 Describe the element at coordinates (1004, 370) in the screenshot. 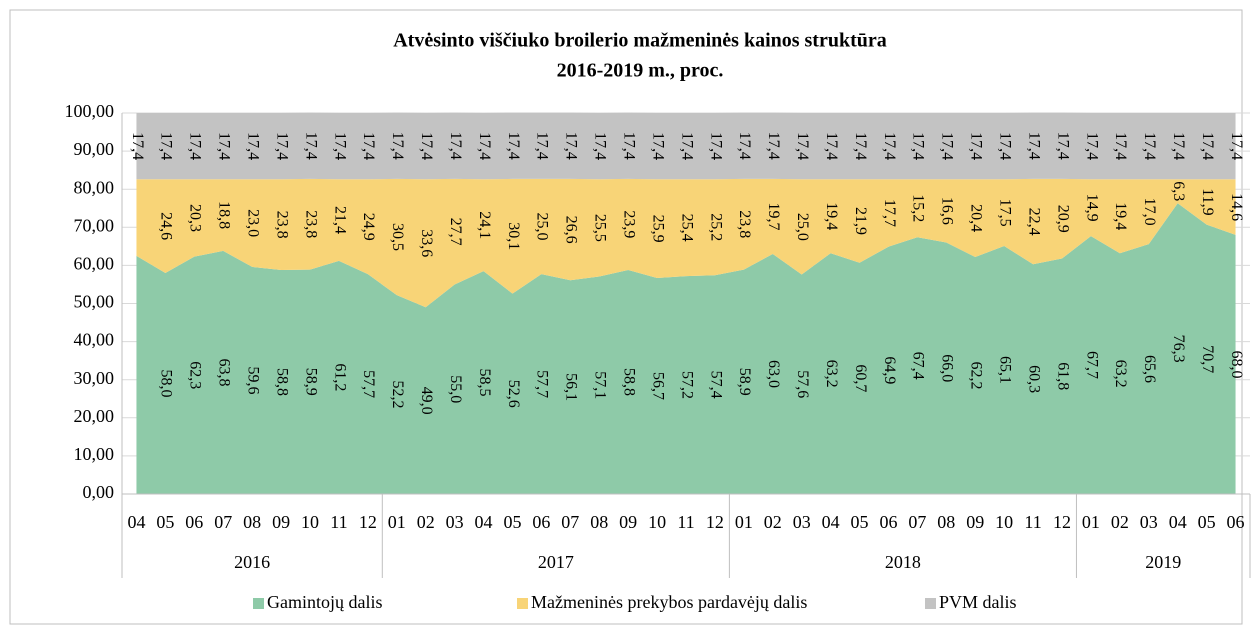

I see `data-label: 65,1` at that location.